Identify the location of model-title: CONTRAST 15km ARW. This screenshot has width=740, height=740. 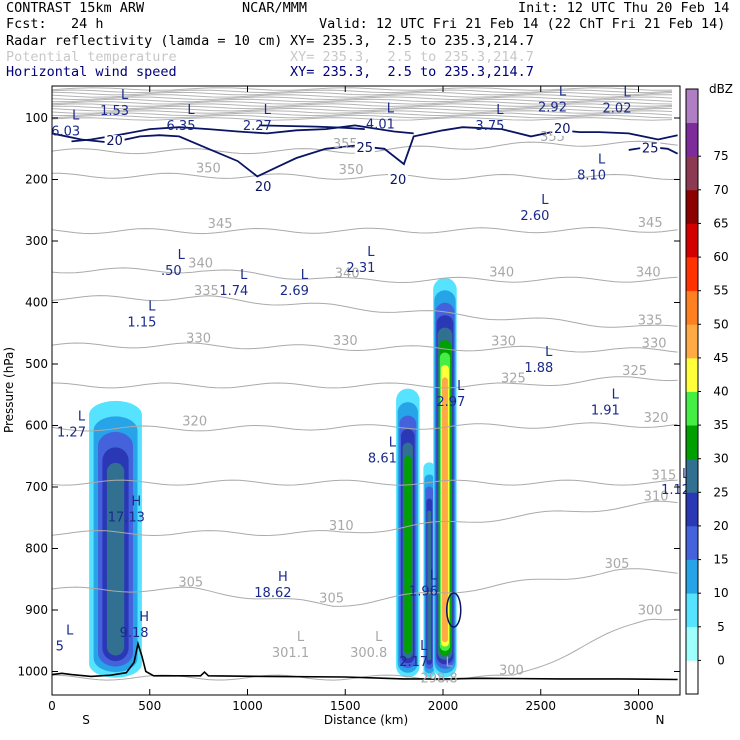
(75, 8).